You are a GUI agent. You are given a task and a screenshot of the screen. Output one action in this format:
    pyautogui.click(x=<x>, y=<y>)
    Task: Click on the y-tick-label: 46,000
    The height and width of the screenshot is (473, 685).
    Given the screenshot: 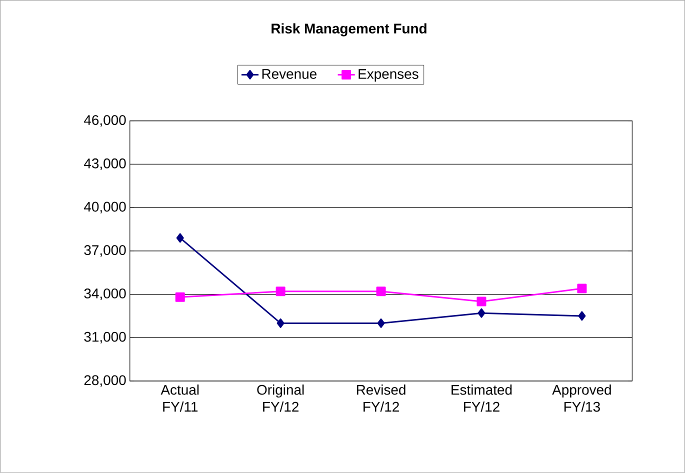 What is the action you would take?
    pyautogui.click(x=105, y=121)
    